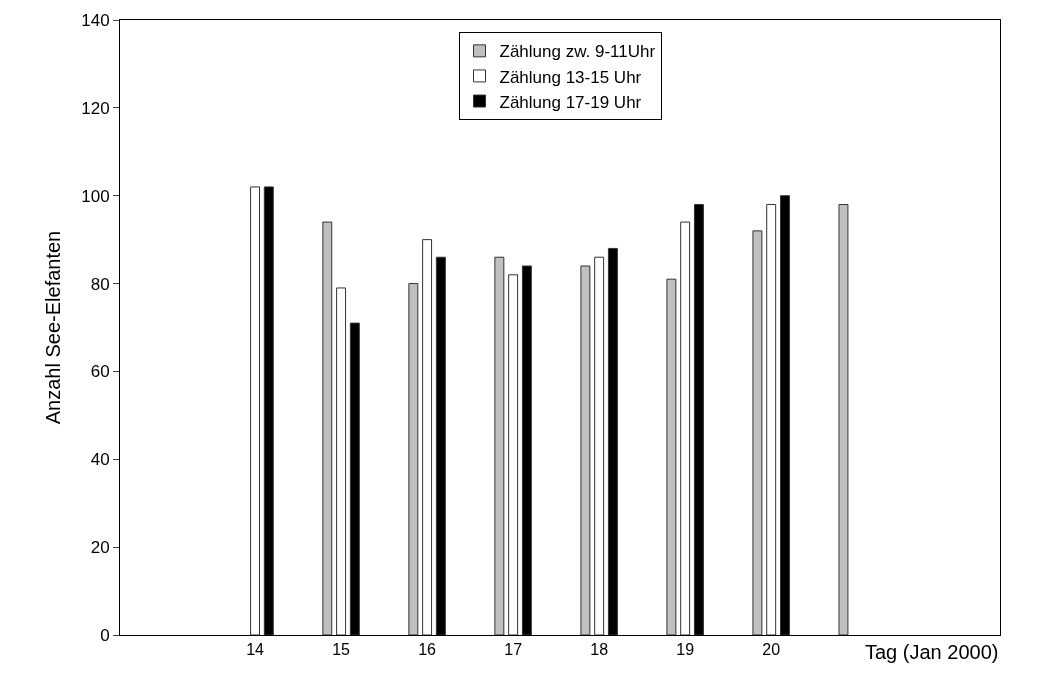 The width and height of the screenshot is (1045, 677). Describe the element at coordinates (105, 635) in the screenshot. I see `y-tick-label: 0` at that location.